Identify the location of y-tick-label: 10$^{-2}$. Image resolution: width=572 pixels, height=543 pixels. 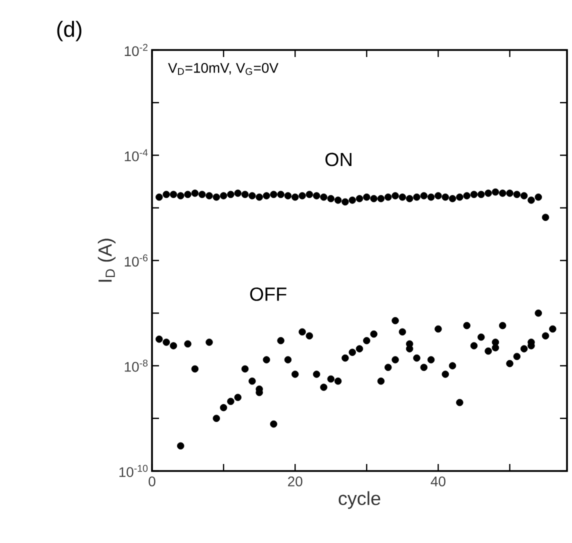
(136, 50).